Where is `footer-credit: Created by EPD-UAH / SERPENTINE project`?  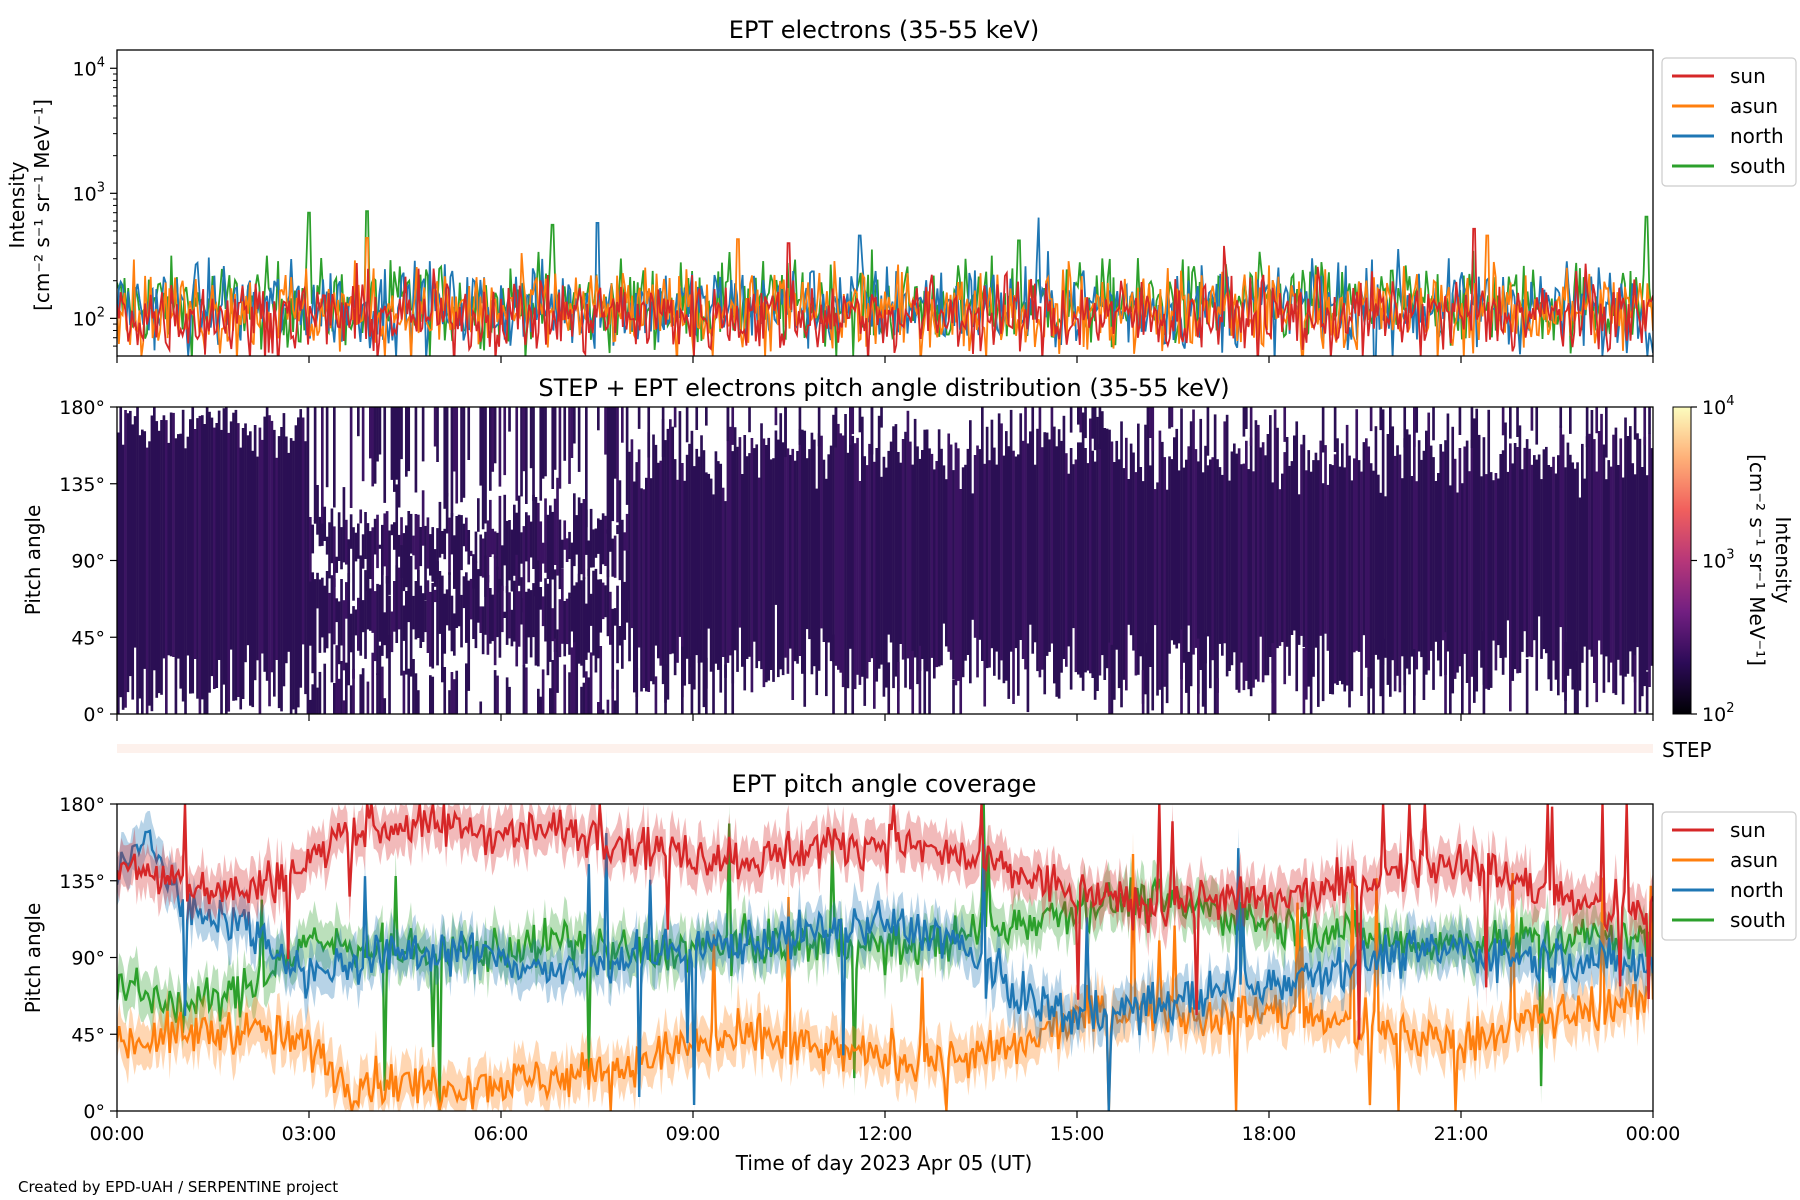
footer-credit: Created by EPD-UAH / SERPENTINE project is located at coordinates (178, 1187).